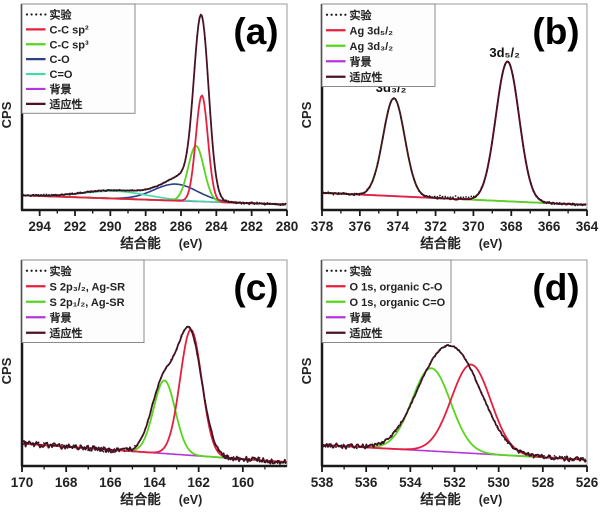 The image size is (600, 513). I want to click on legend-label: S 2p₃/₂, Ag-SR, so click(88, 287).